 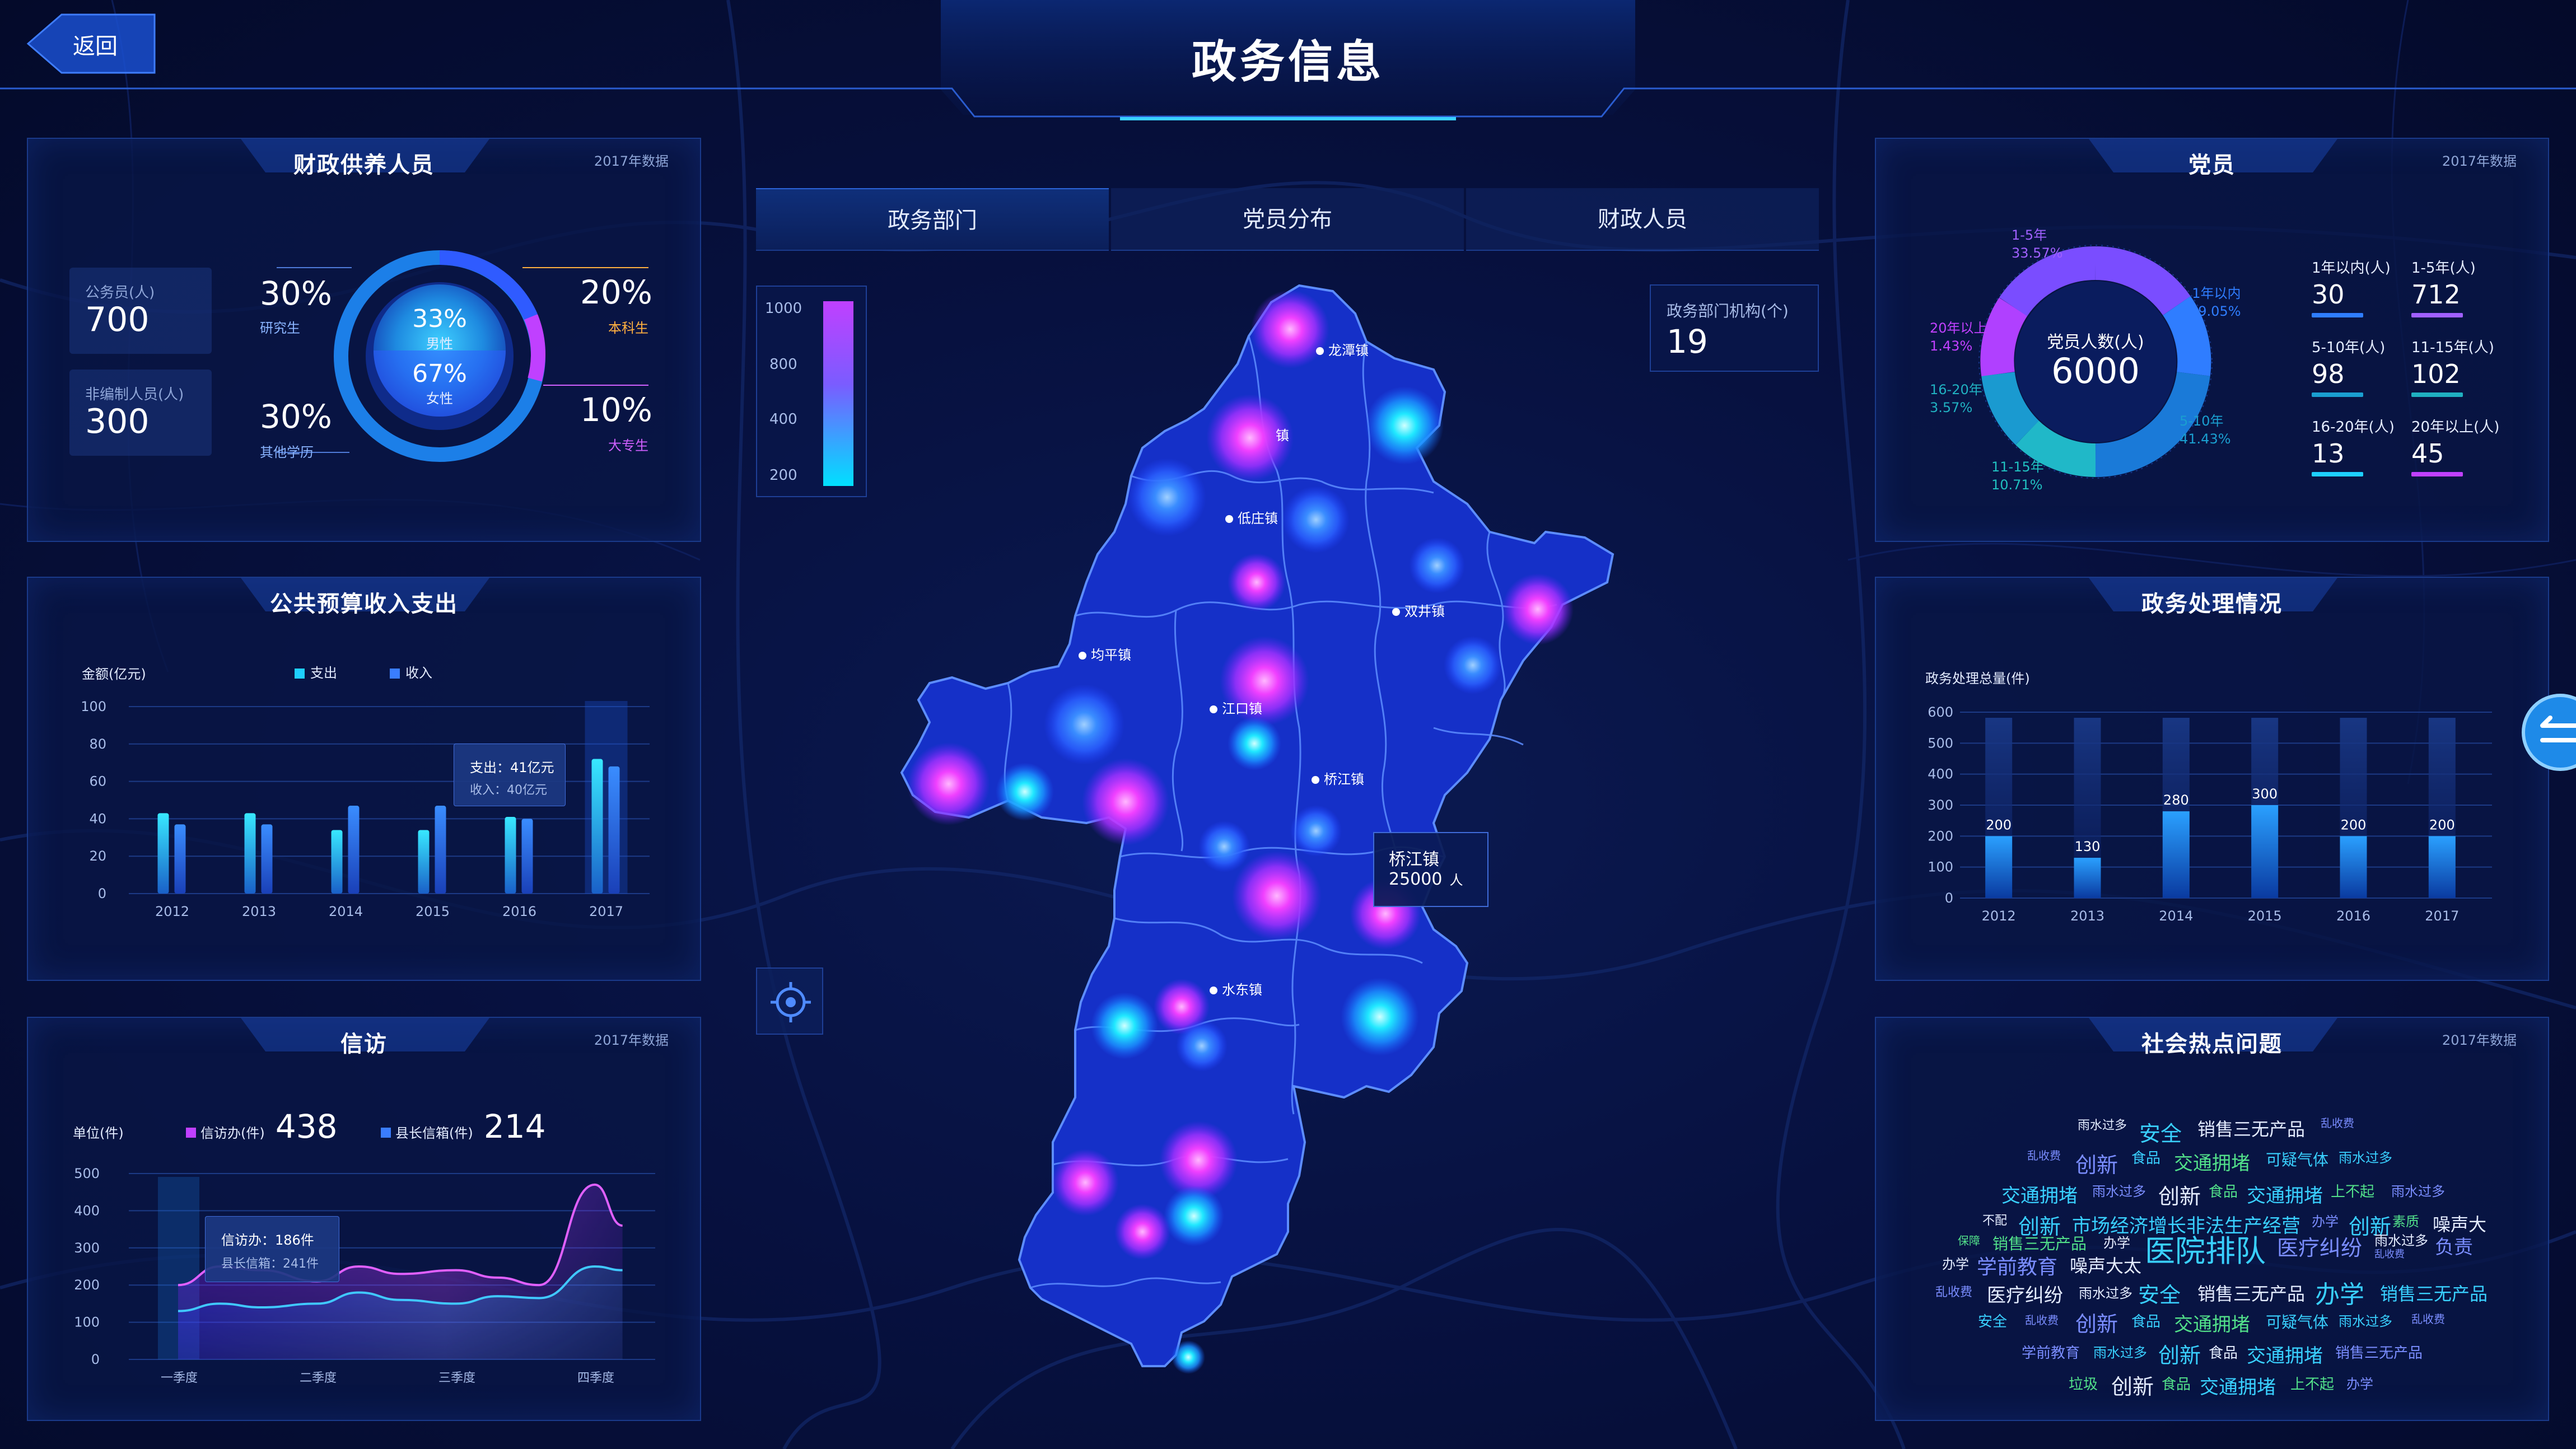 What do you see at coordinates (272, 1249) in the screenshot?
I see `petition-tooltip: 信访办：186件 县长信箱：241件` at bounding box center [272, 1249].